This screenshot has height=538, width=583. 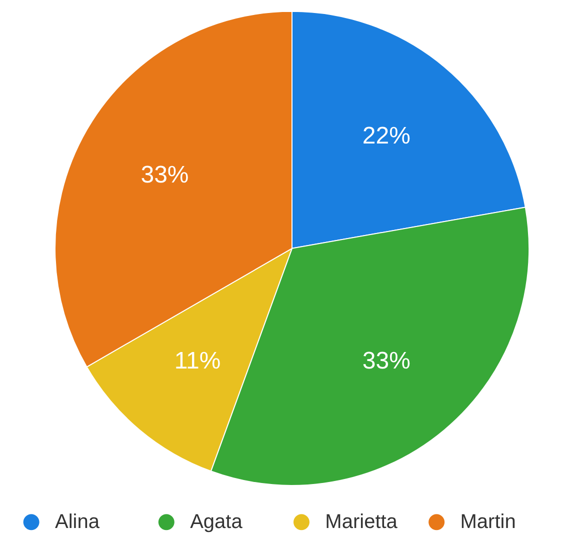 I want to click on legend-label: Agata, so click(x=217, y=522).